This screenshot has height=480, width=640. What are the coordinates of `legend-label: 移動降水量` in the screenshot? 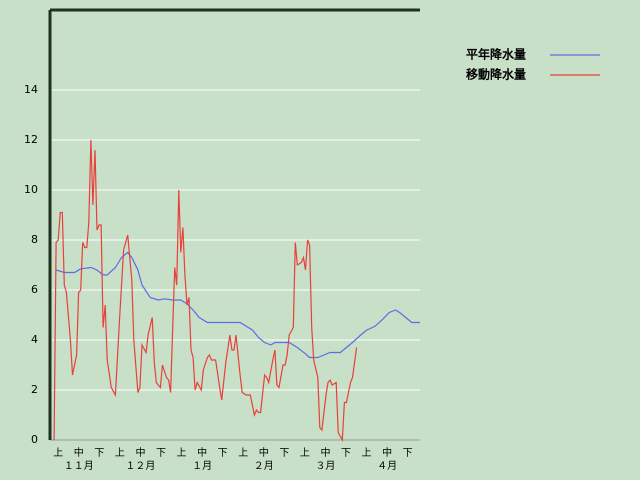 It's located at (496, 74).